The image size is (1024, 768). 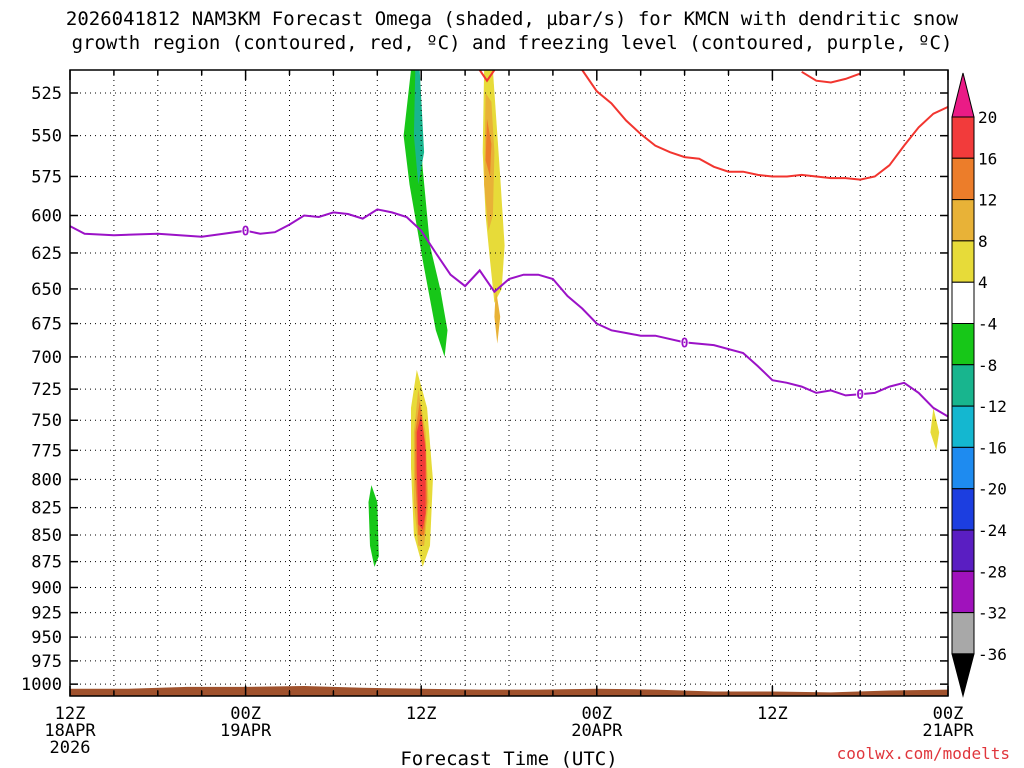 I want to click on colorbar-label: -20, so click(x=992, y=489).